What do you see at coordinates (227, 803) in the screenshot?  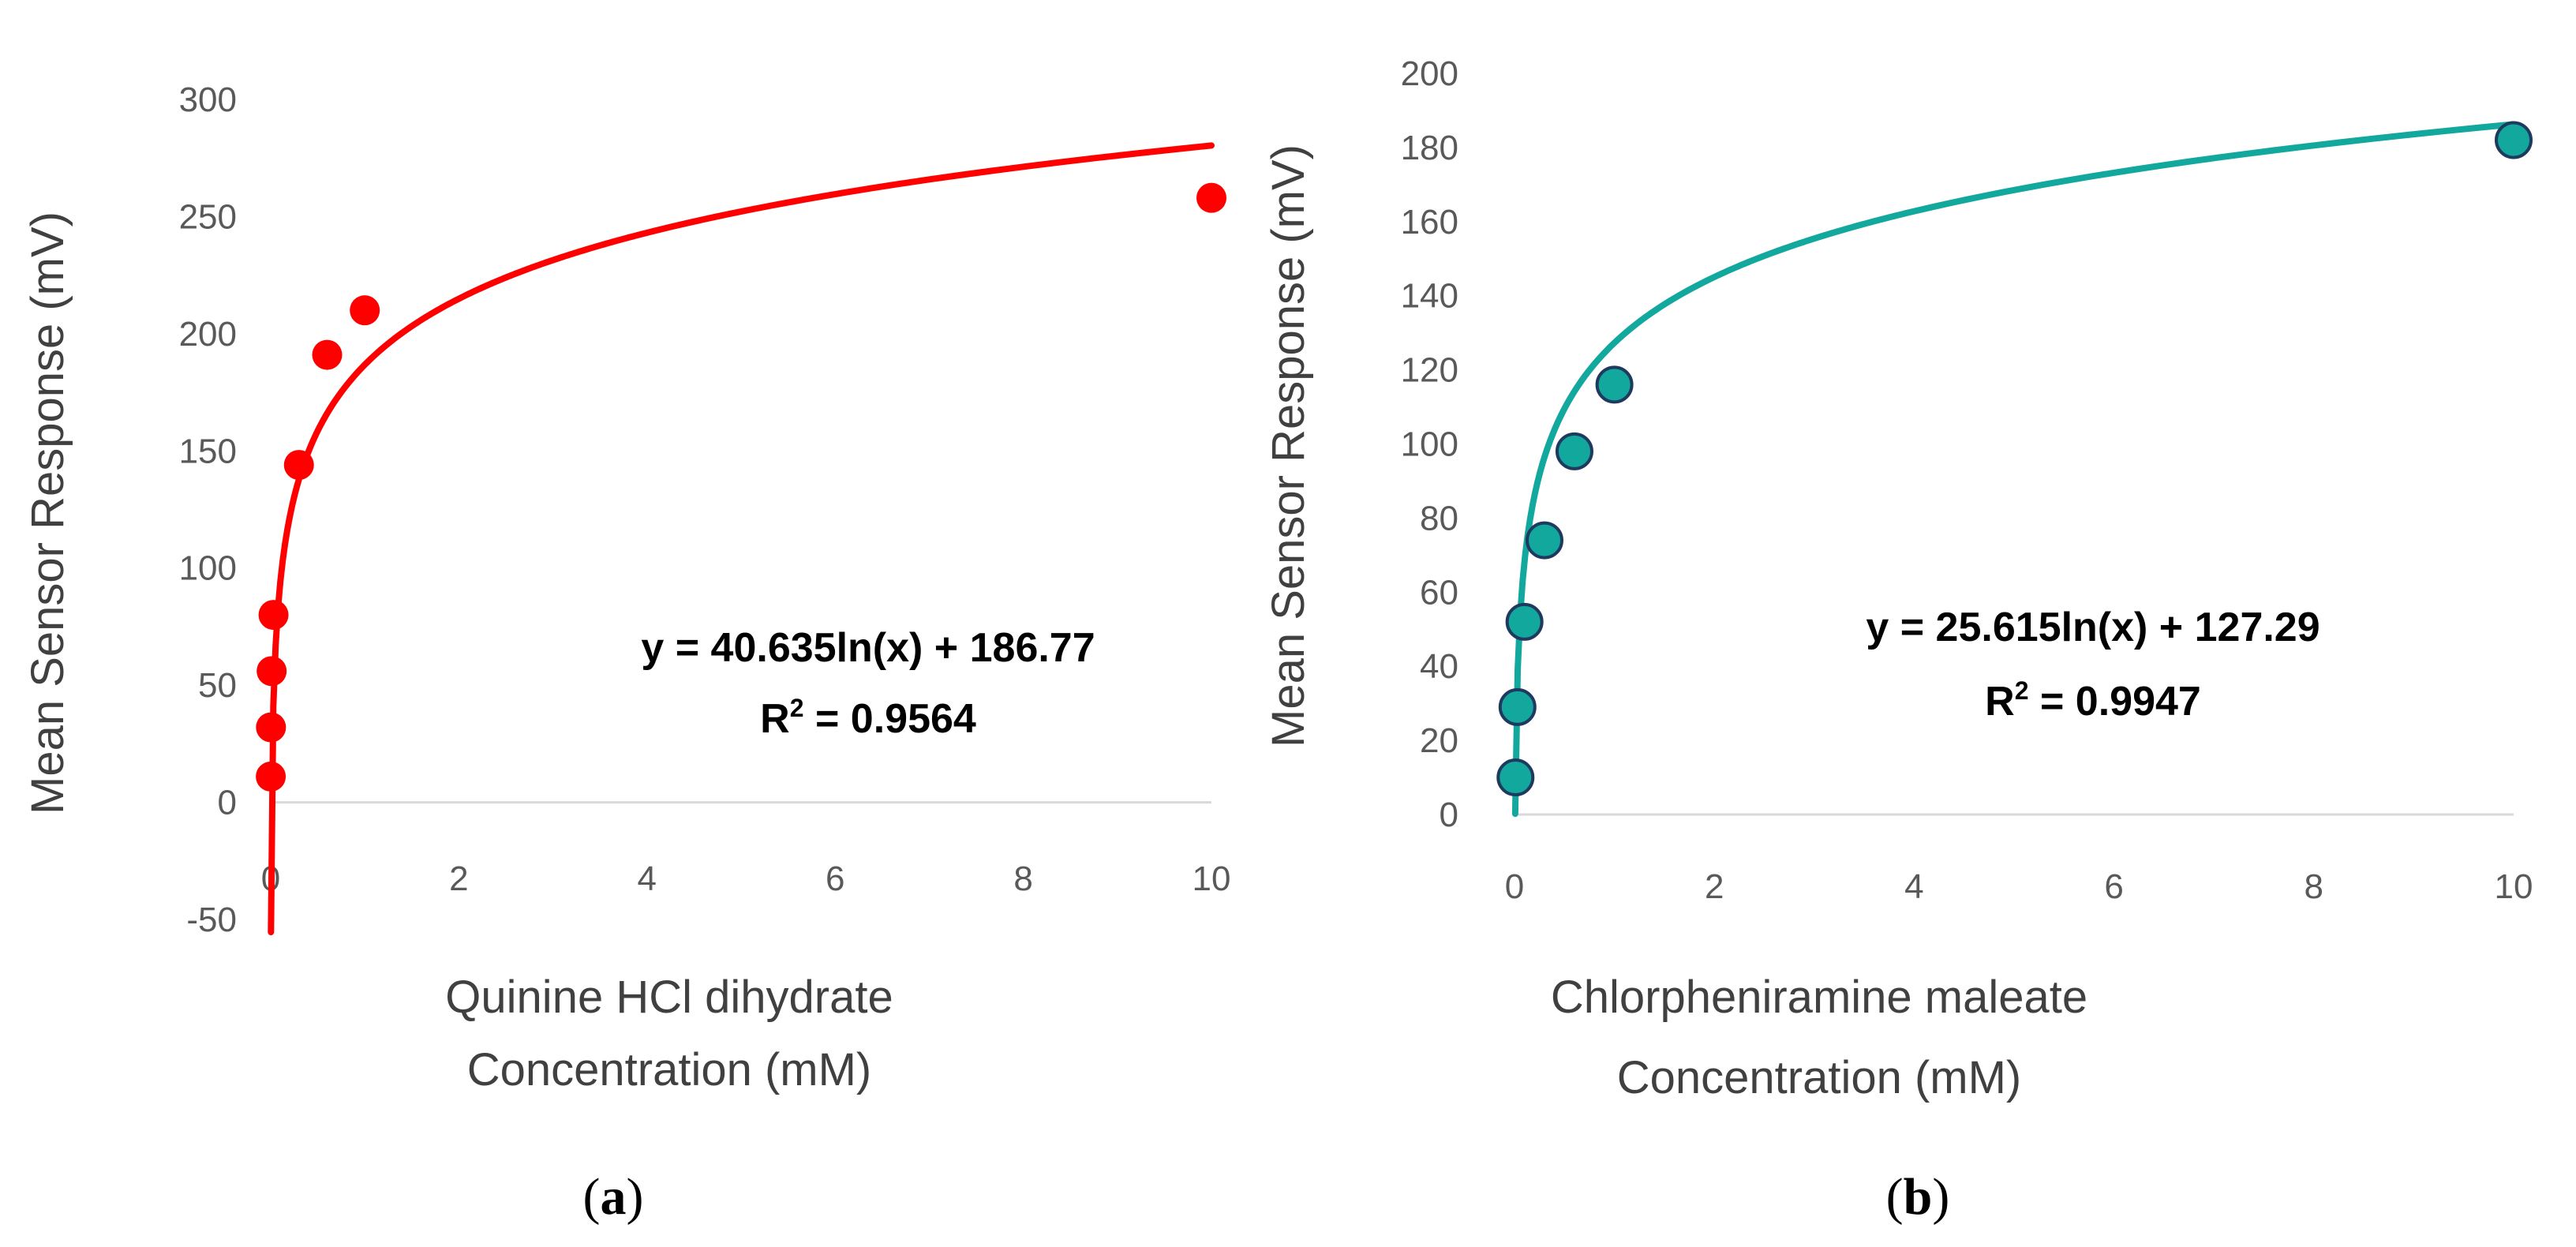 I see `a-y-tick-label: 0` at bounding box center [227, 803].